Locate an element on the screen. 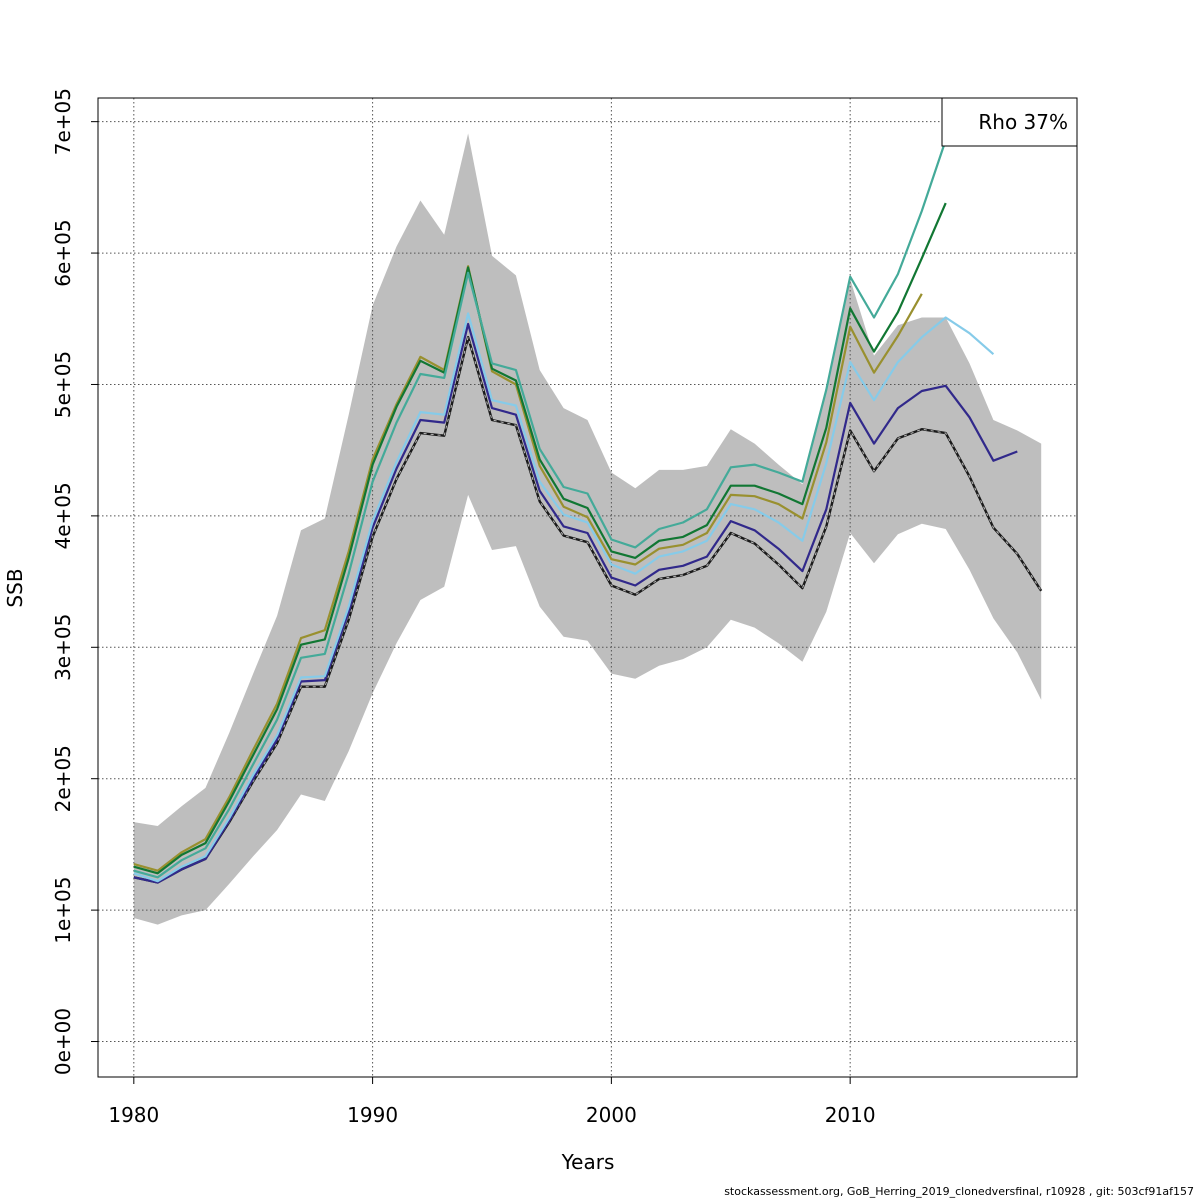  x-tick-label-2010: 2010 is located at coordinates (850, 1115).